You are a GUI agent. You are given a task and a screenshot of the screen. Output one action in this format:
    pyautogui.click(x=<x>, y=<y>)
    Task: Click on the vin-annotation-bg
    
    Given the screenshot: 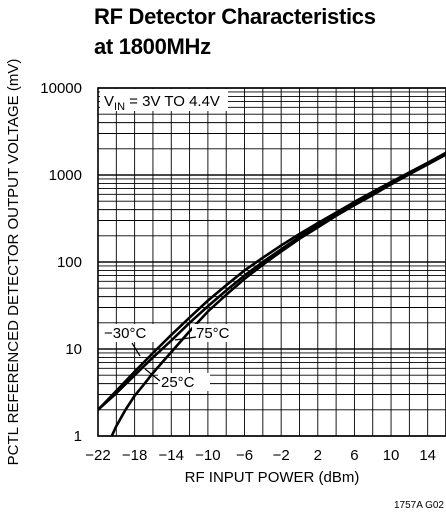 What is the action you would take?
    pyautogui.click(x=164, y=100)
    